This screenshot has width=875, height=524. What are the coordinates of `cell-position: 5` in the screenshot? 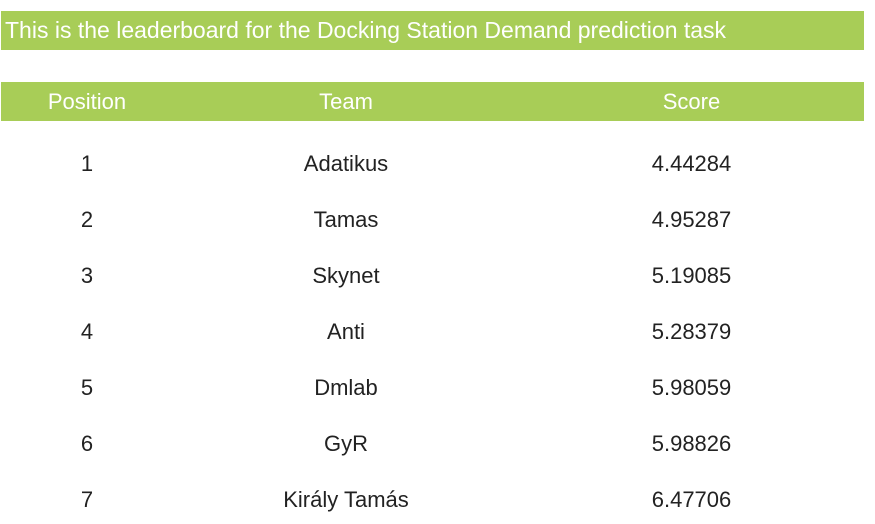 It's located at (87, 387).